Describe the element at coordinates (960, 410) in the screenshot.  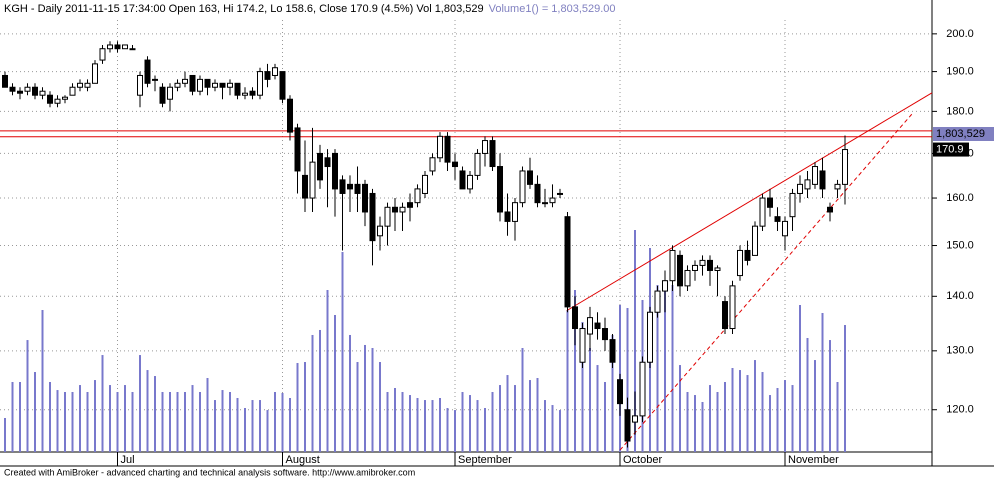
I see `y-tick-label: 120.0` at that location.